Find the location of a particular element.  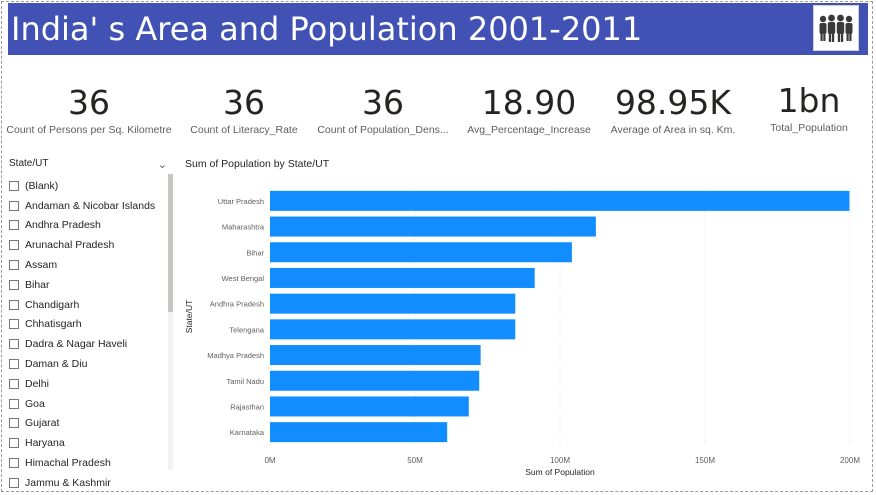

slicer-item-label: Andaman & Nicobar Islands is located at coordinates (90, 205).